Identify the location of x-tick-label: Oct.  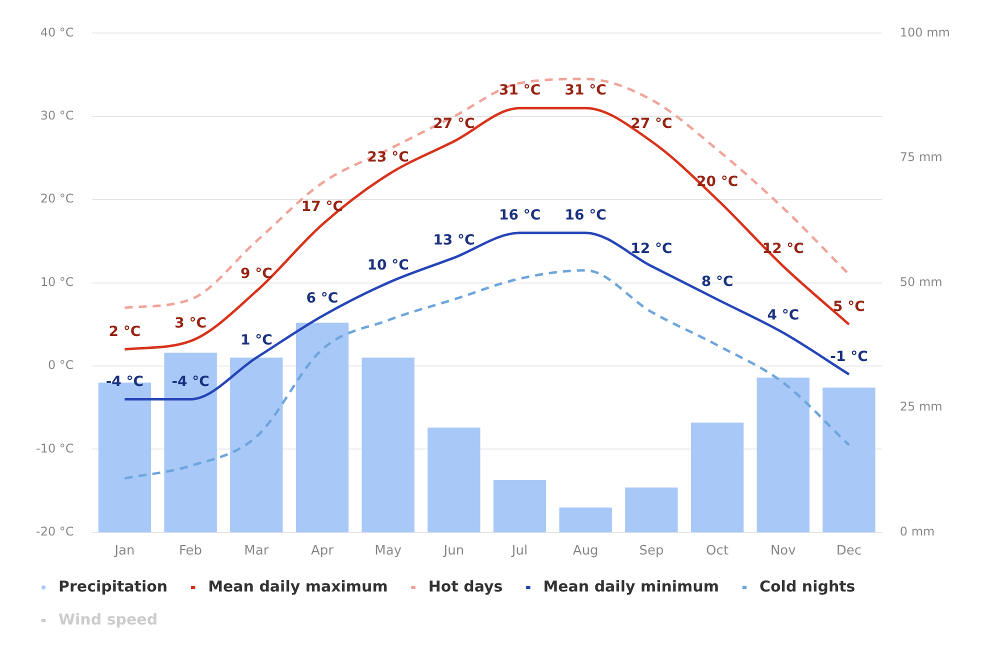
(717, 551).